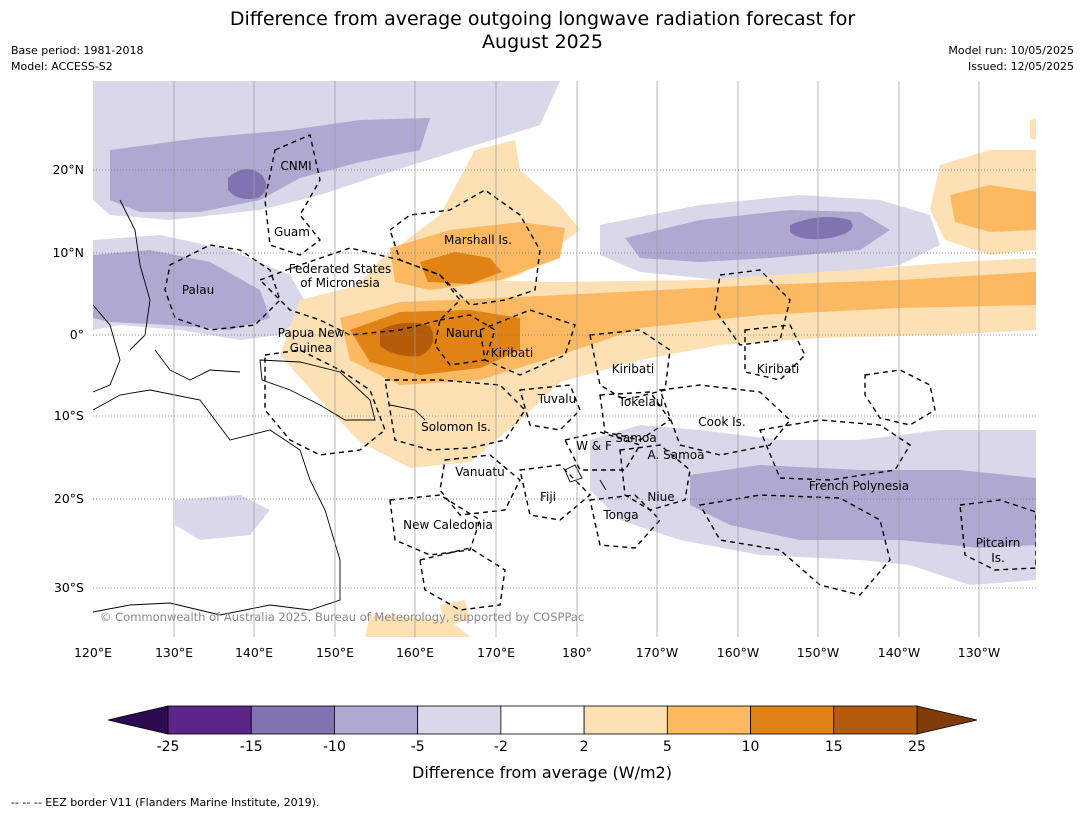  Describe the element at coordinates (721, 422) in the screenshot. I see `place-label: Cook Is.` at that location.